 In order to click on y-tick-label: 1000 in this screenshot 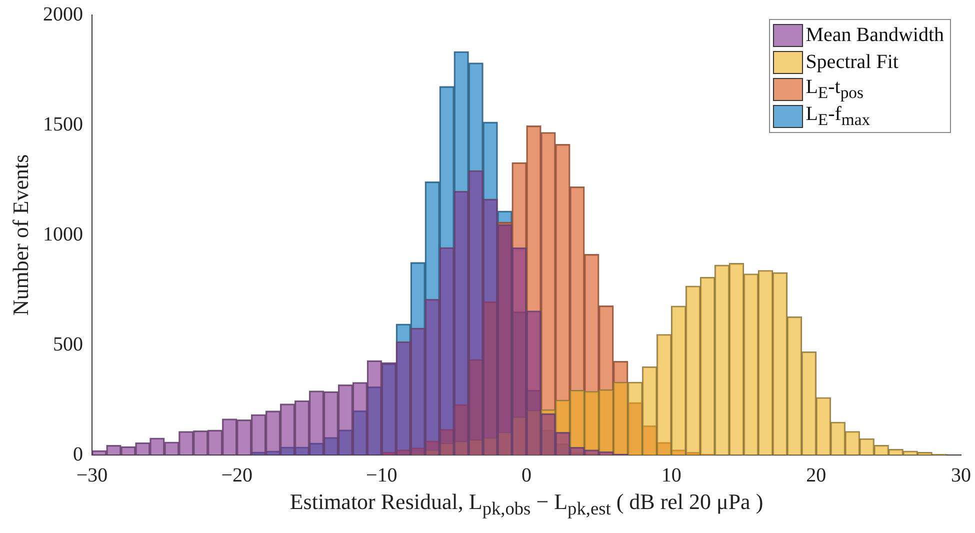, I will do `click(63, 234)`.